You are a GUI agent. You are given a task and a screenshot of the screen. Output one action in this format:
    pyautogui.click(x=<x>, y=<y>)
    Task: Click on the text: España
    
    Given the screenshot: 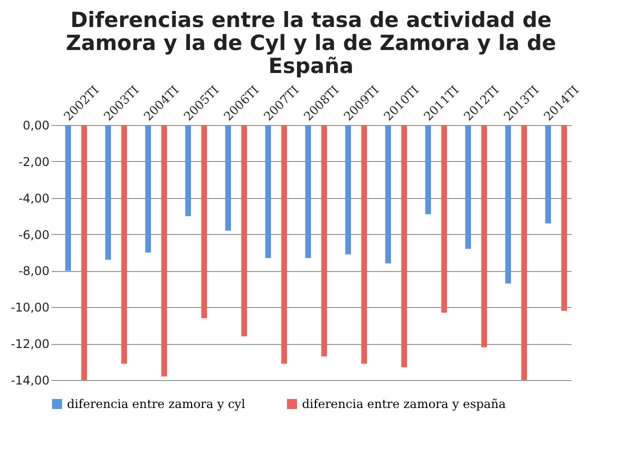 What is the action you would take?
    pyautogui.click(x=311, y=66)
    